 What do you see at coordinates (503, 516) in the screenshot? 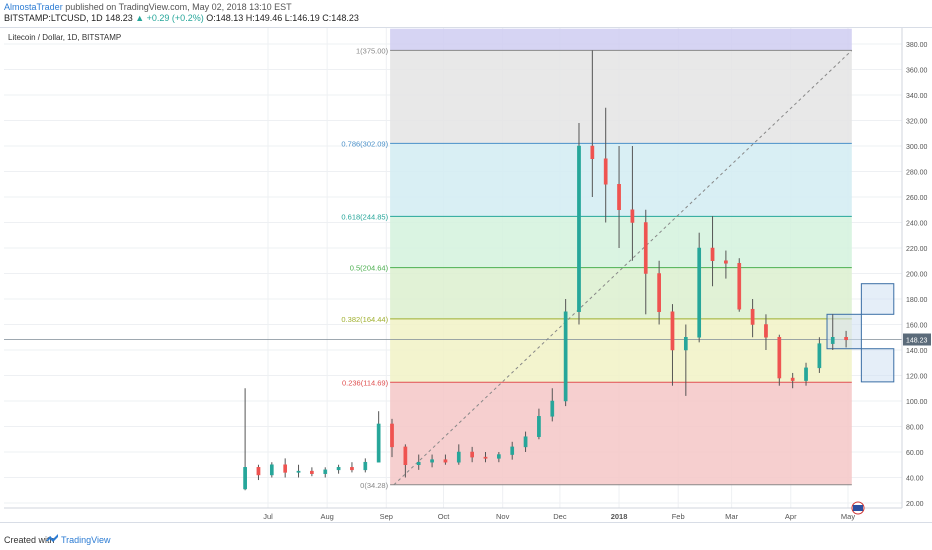
I see `x-tick-label: Nov` at bounding box center [503, 516].